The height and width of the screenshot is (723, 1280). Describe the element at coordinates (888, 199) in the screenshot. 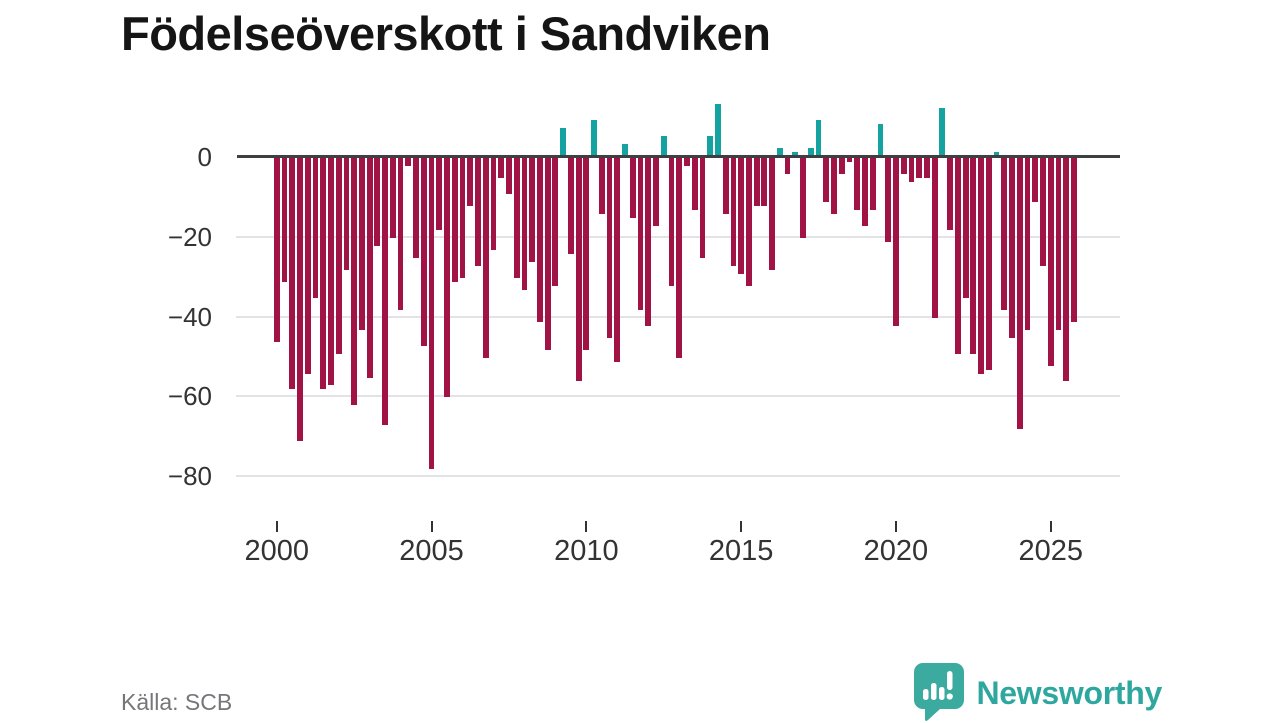

I see `bar-2019-q4` at that location.